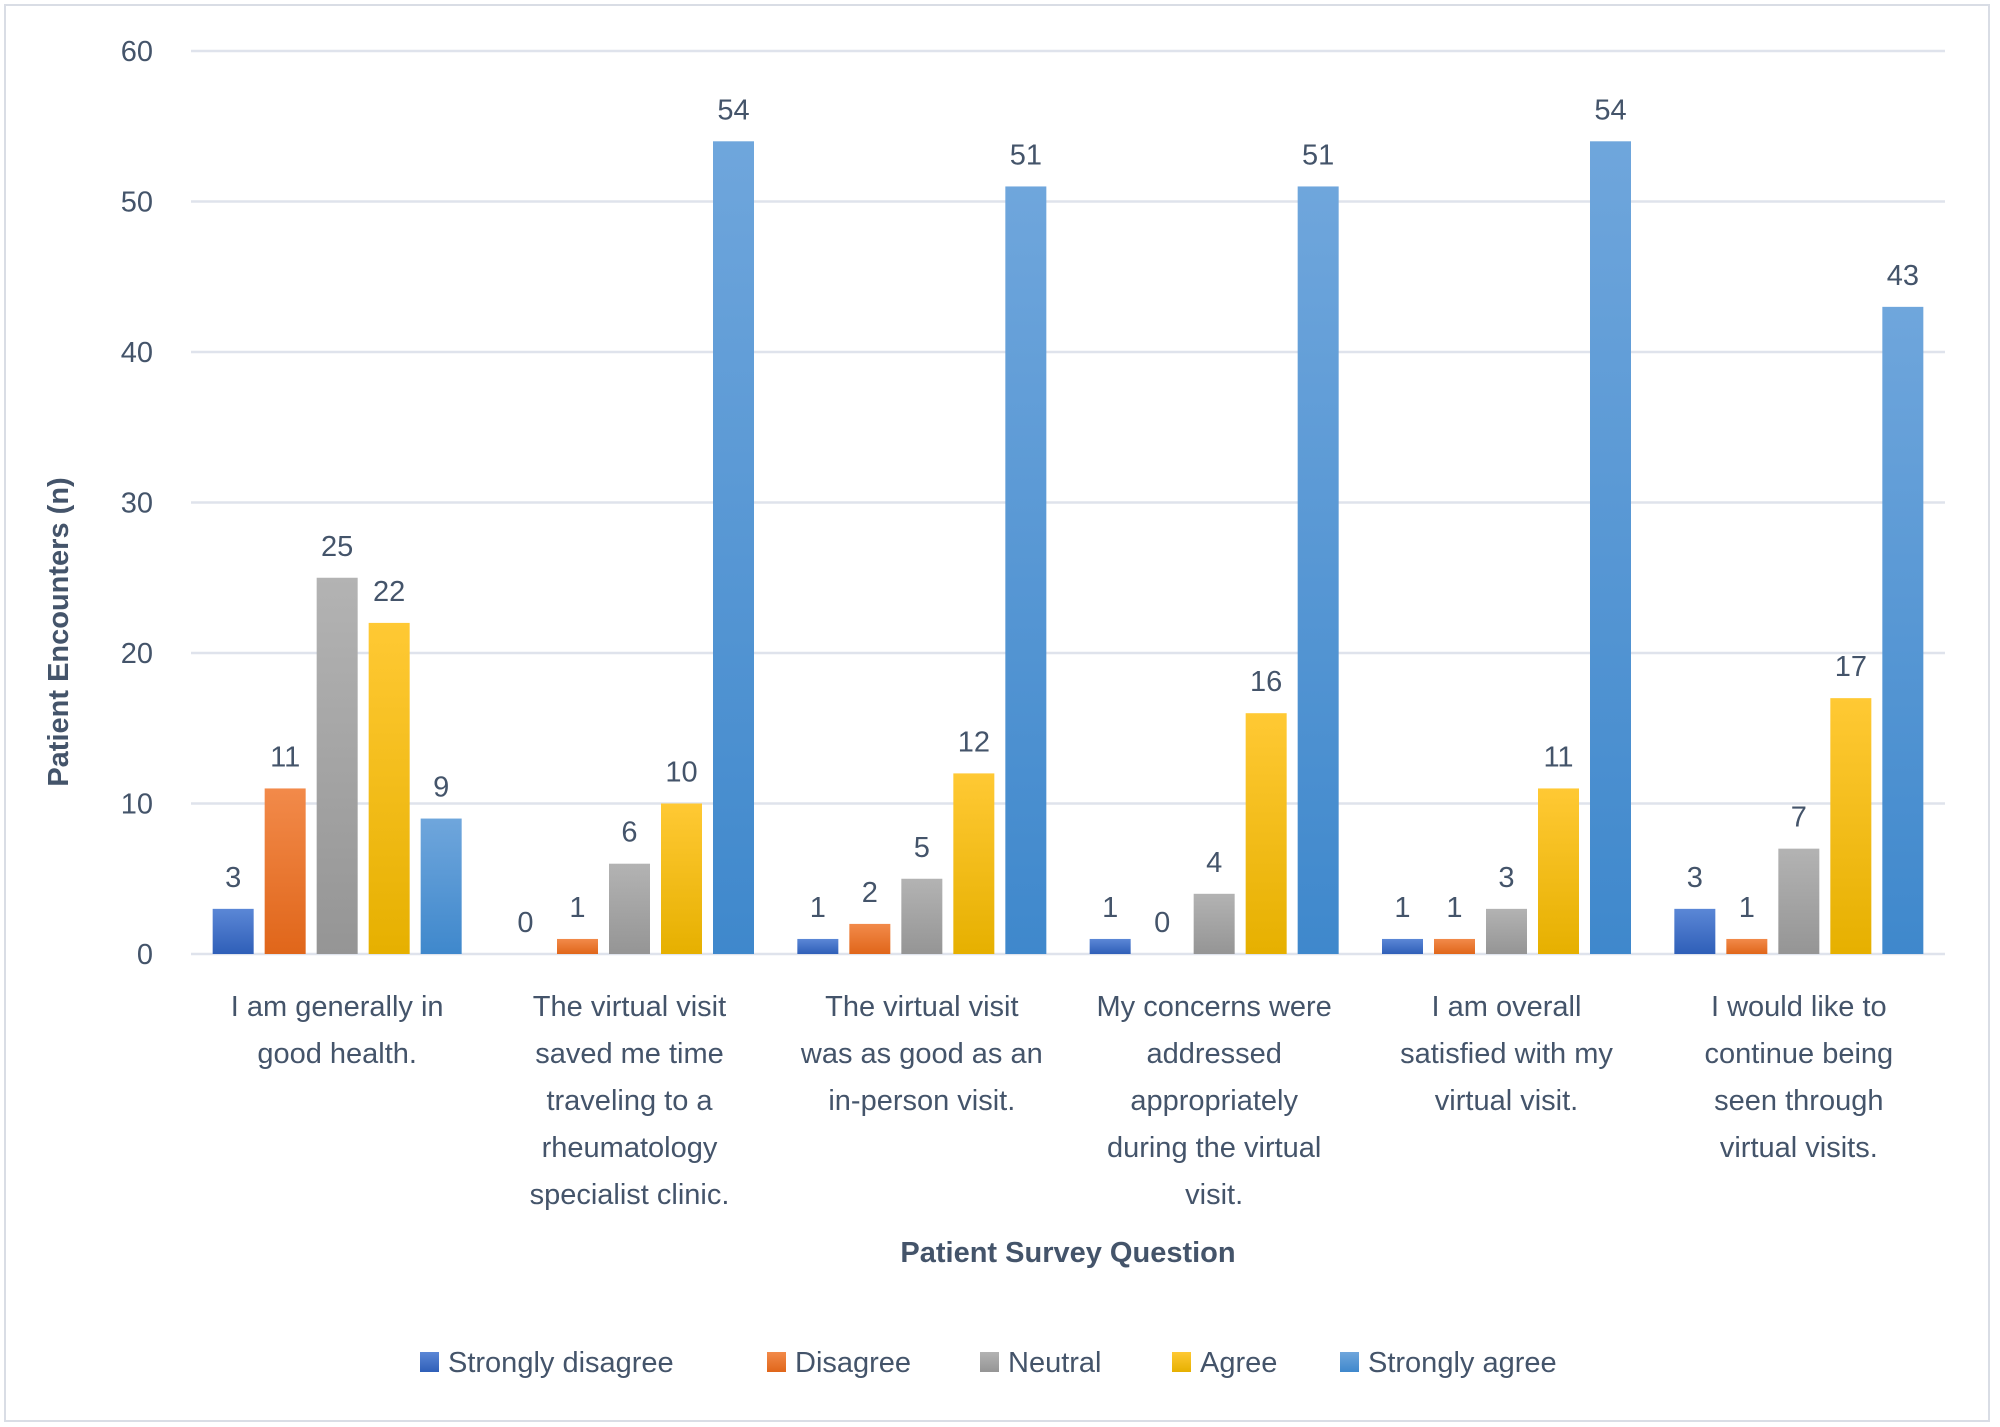 The height and width of the screenshot is (1427, 2000). Describe the element at coordinates (337, 1030) in the screenshot. I see `category-label: I am generally in good health.` at that location.